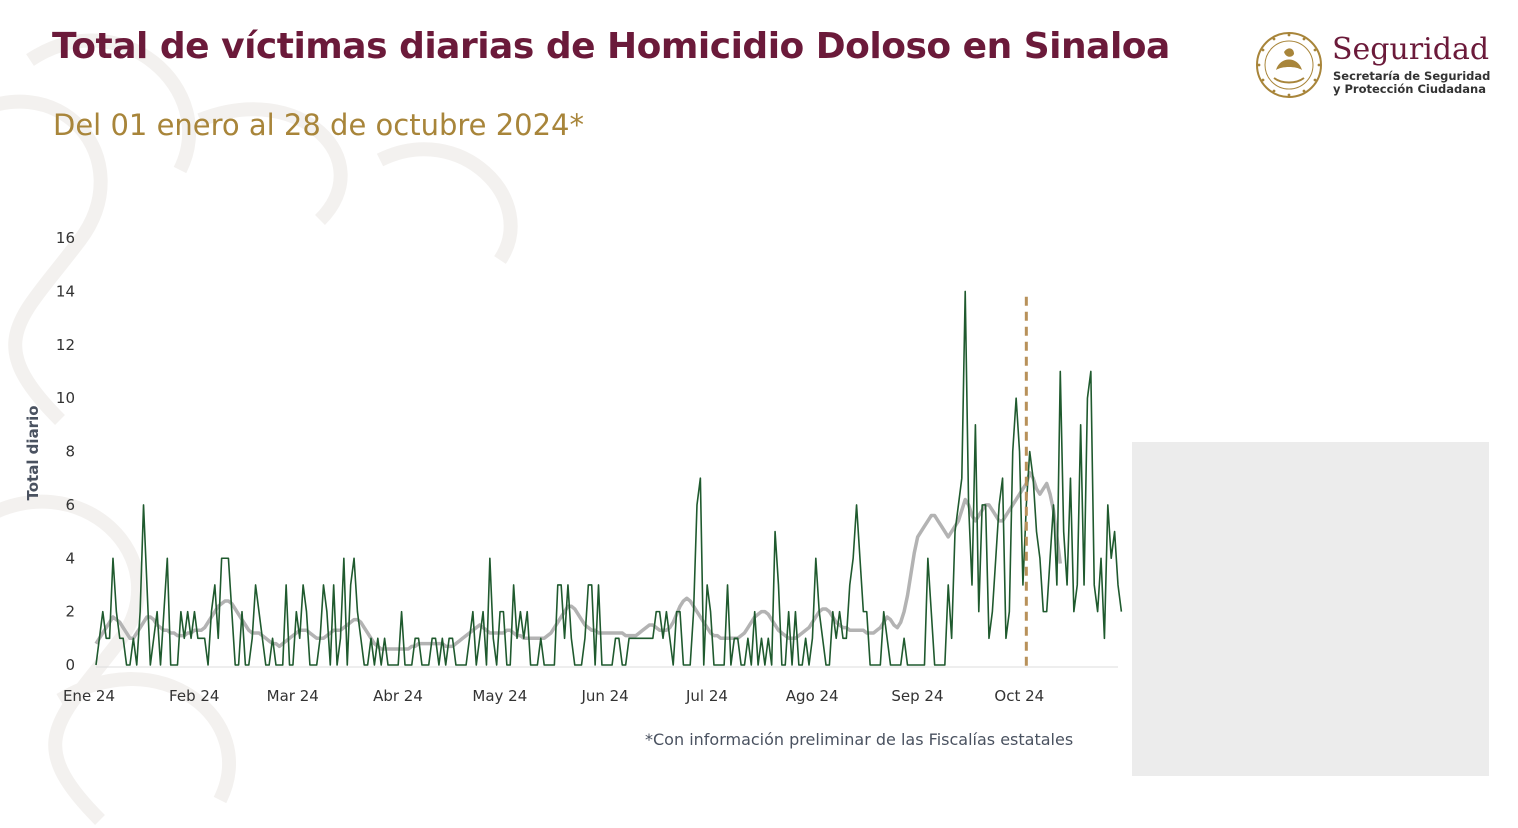 This screenshot has width=1518, height=828. Describe the element at coordinates (604, 696) in the screenshot. I see `x-tick-label: Jun 24` at that location.